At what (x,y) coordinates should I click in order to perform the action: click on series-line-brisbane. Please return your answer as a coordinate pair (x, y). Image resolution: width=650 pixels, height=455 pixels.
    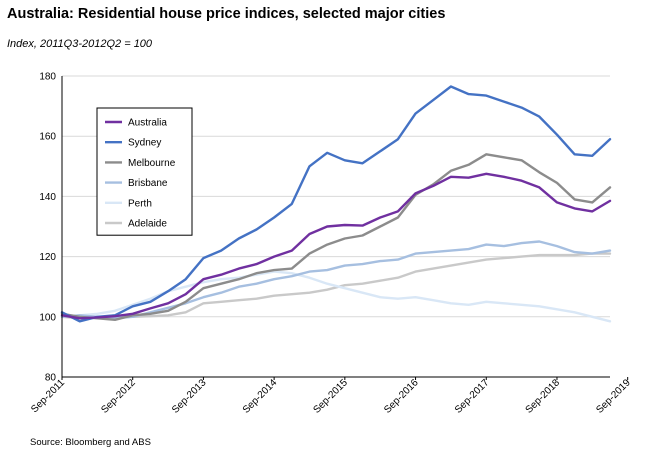
    Looking at the image, I should click on (336, 280).